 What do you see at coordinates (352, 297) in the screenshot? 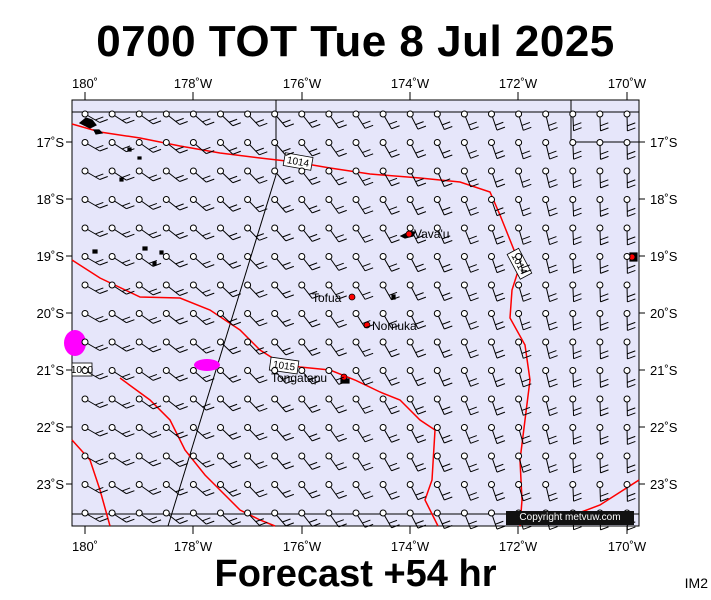
I see `place-dot-tofua` at bounding box center [352, 297].